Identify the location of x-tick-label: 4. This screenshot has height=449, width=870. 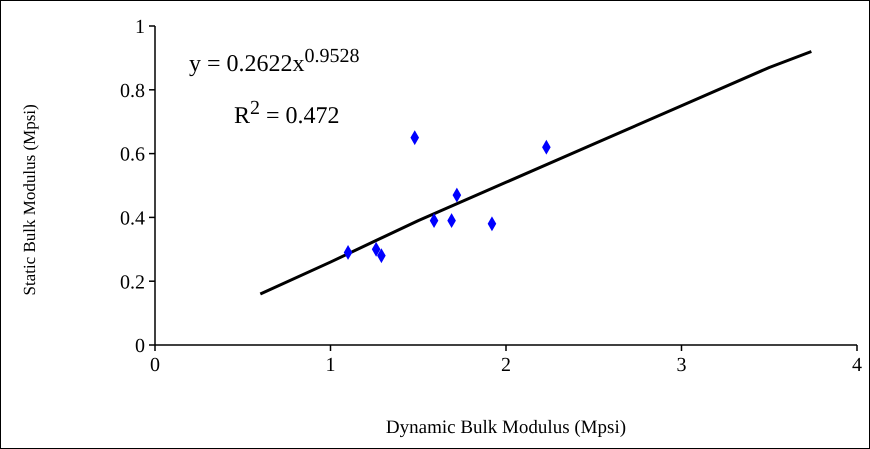
(857, 365).